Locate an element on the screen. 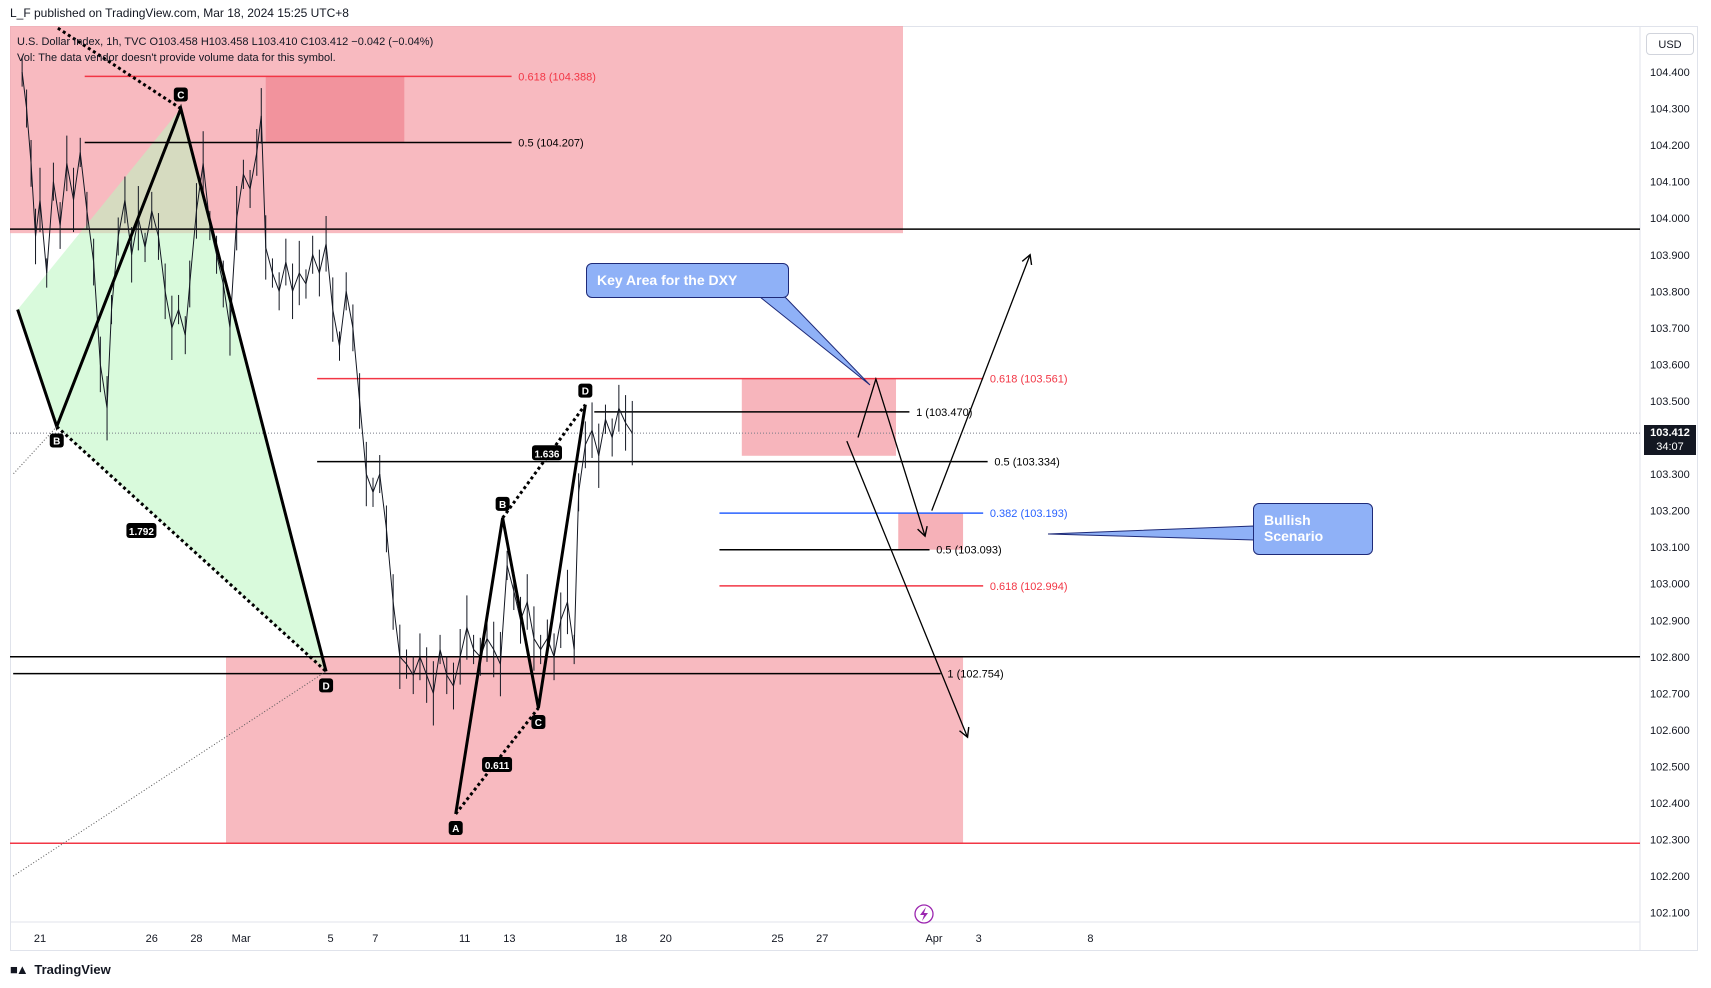  y-tick-label-23: 102.100 is located at coordinates (1670, 914).